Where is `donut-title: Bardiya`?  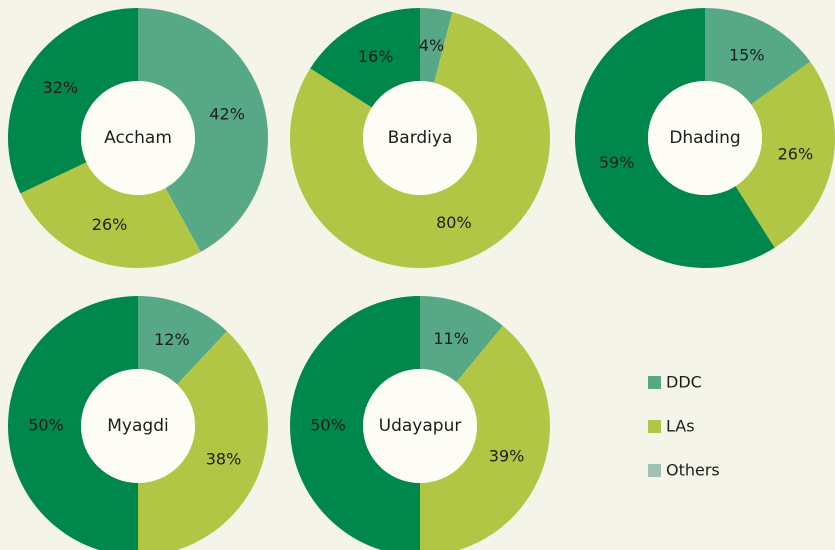 donut-title: Bardiya is located at coordinates (420, 138).